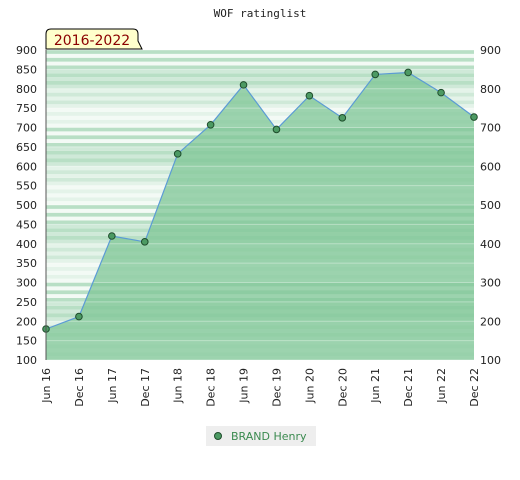 This screenshot has height=480, width=520. I want to click on y-tick-label-left: 850, so click(26, 69).